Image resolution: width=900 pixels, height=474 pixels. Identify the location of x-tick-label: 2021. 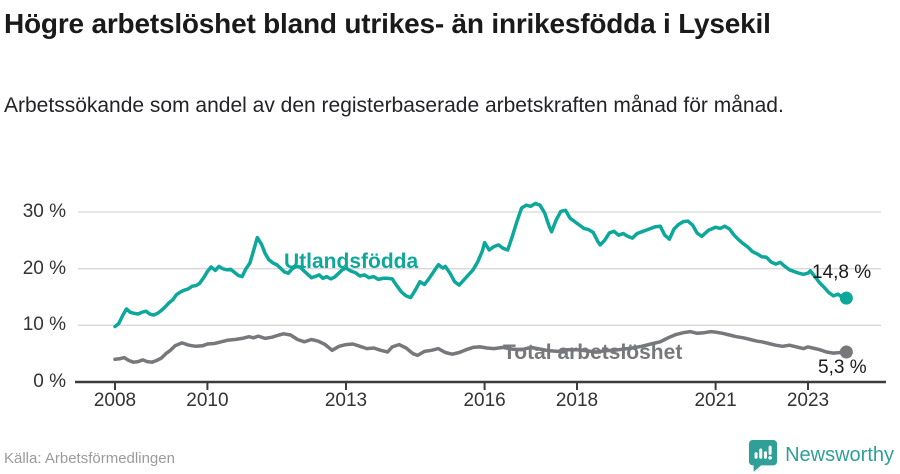
(715, 400).